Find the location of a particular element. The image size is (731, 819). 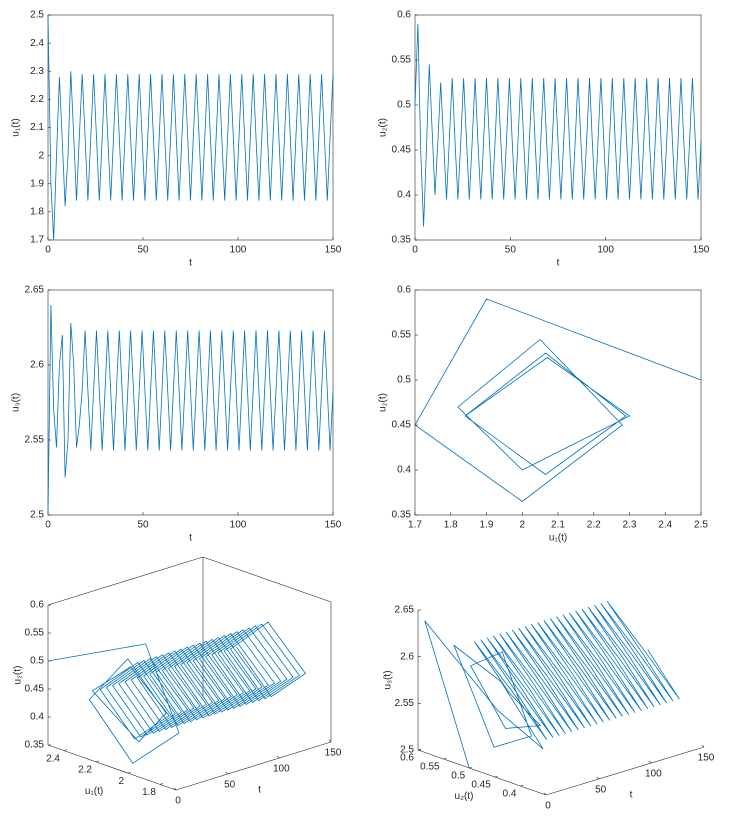

x-axis-label: u₁(t) is located at coordinates (558, 538).